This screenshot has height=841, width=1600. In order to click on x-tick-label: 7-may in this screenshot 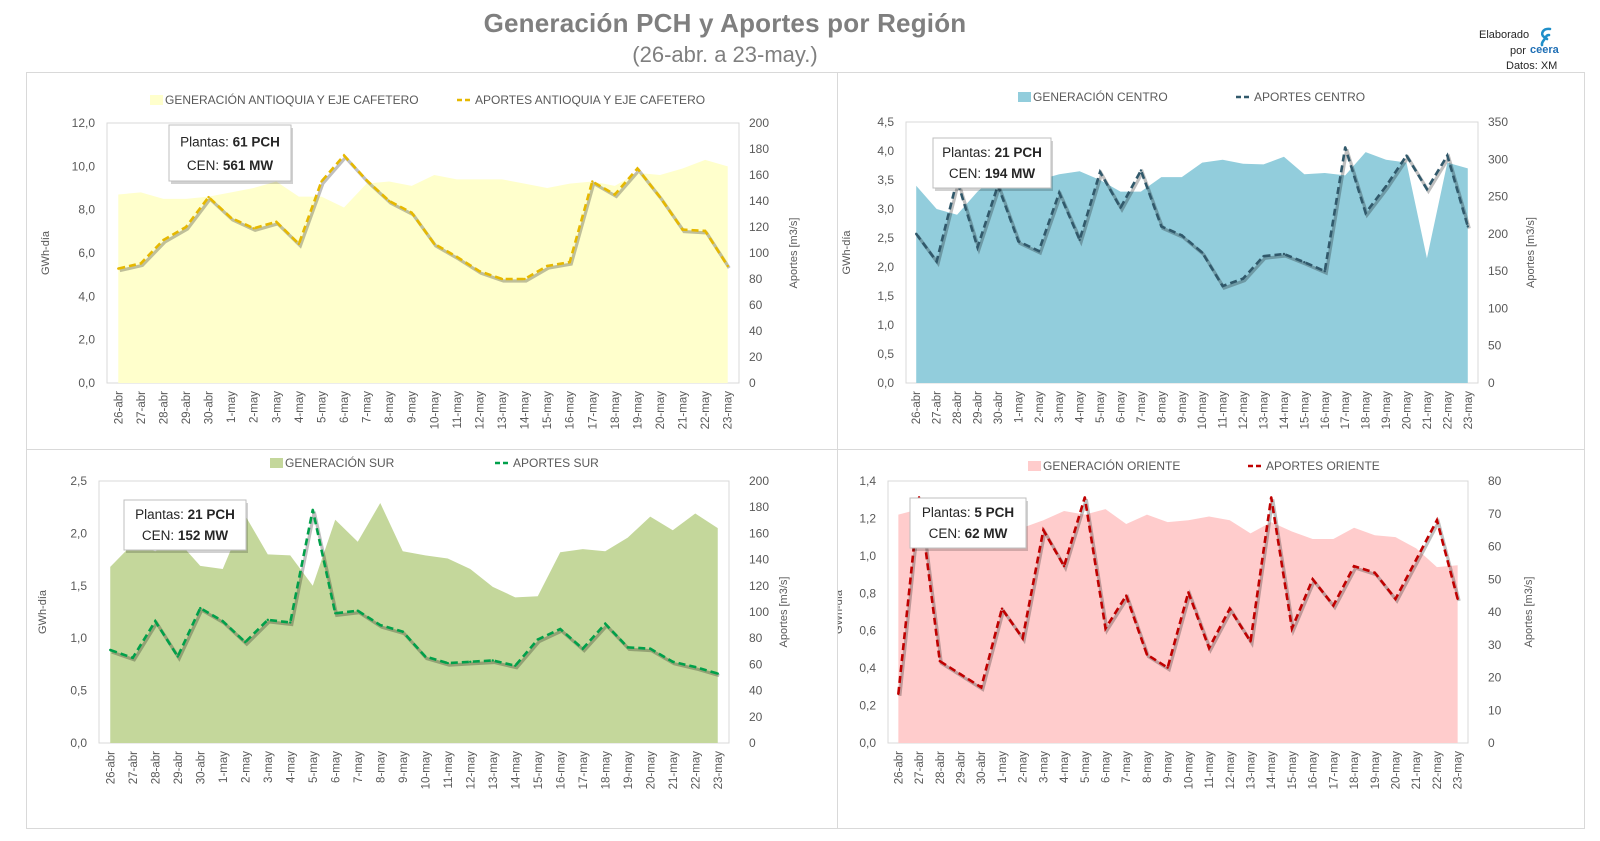, I will do `click(1127, 767)`.